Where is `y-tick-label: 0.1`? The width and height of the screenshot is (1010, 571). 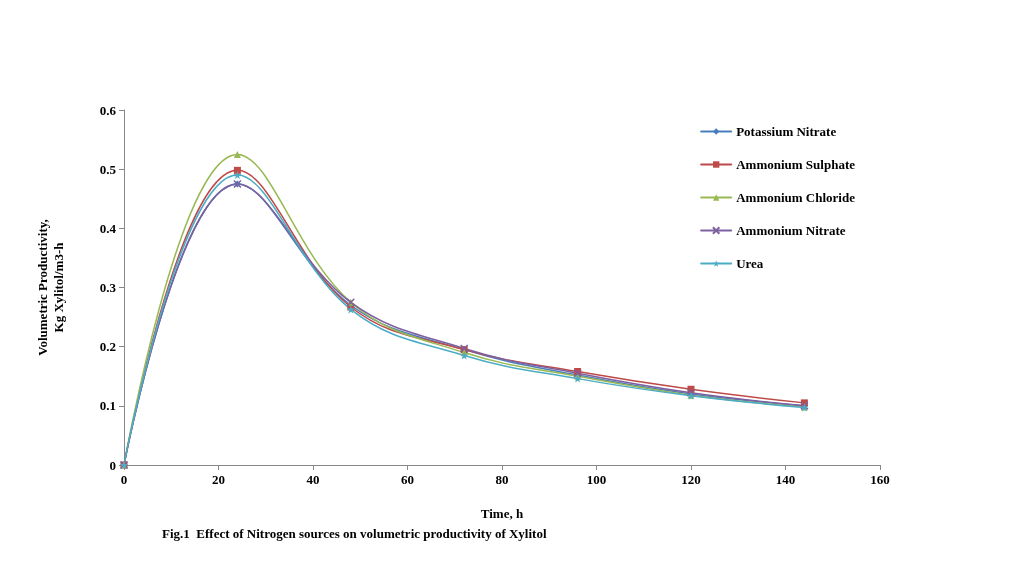
y-tick-label: 0.1 is located at coordinates (107, 406).